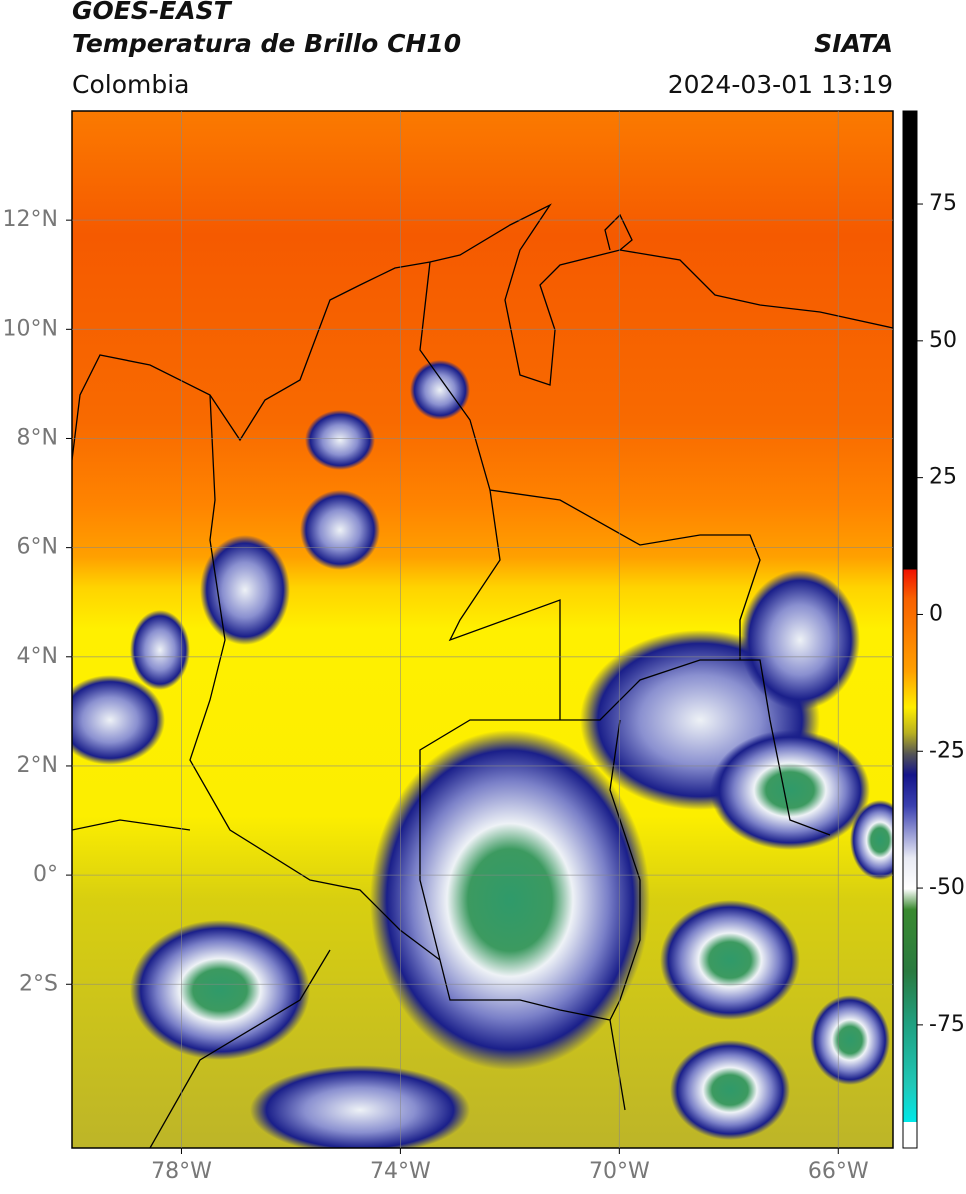  Describe the element at coordinates (30, 328) in the screenshot. I see `y-tick-label: 10°N` at that location.